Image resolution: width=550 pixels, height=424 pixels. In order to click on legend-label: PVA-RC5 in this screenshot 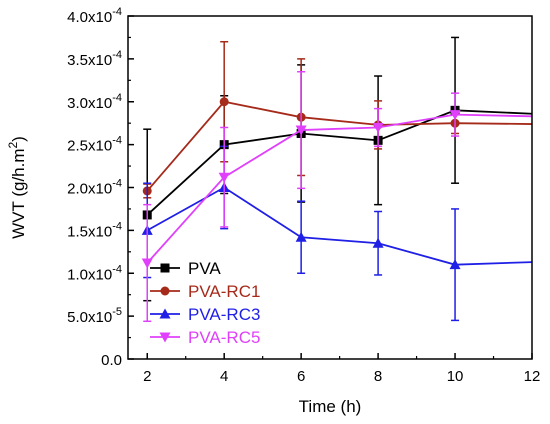, I will do `click(224, 337)`.